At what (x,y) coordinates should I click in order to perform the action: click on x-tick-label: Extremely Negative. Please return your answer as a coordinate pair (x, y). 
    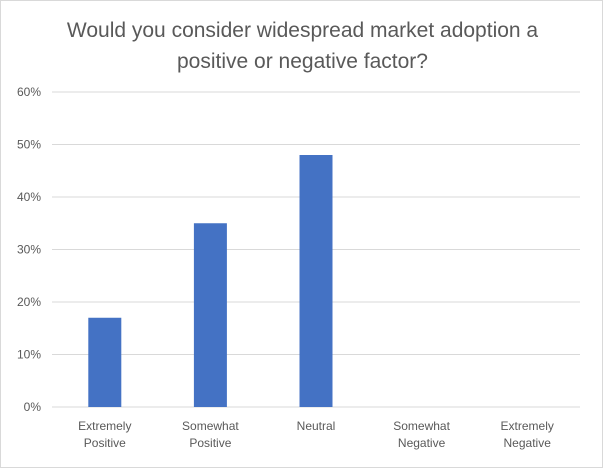
    Looking at the image, I should click on (527, 434).